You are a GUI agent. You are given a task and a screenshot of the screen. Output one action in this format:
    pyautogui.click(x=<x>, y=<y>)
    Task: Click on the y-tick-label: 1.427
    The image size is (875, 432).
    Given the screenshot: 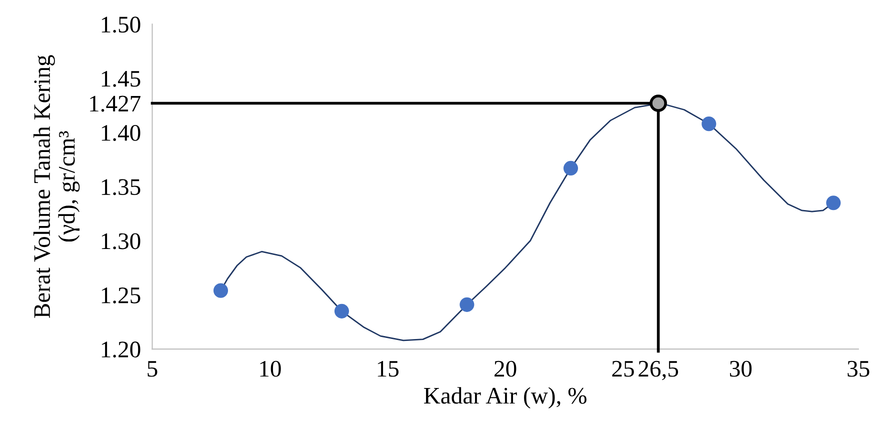 What is the action you would take?
    pyautogui.click(x=115, y=104)
    